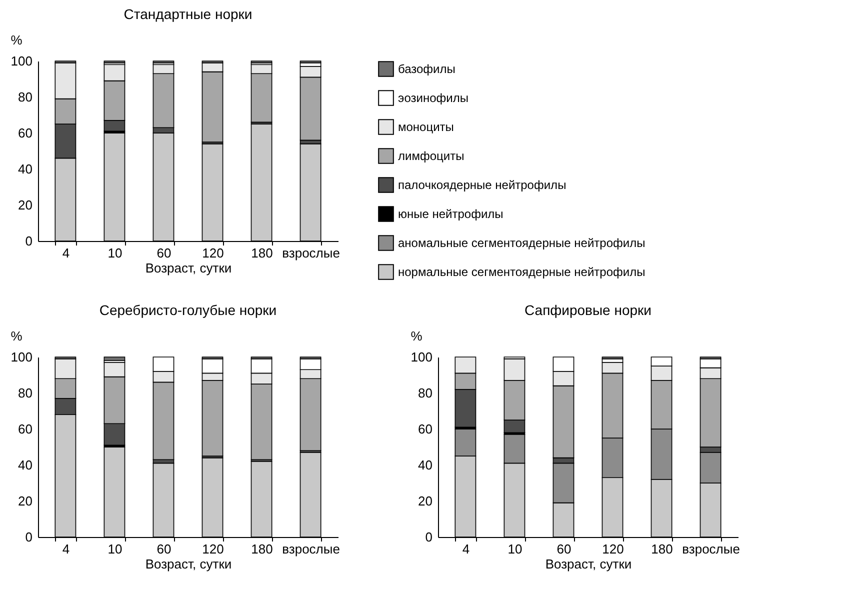  What do you see at coordinates (588, 310) in the screenshot?
I see `chart-title: Сапфировые норки` at bounding box center [588, 310].